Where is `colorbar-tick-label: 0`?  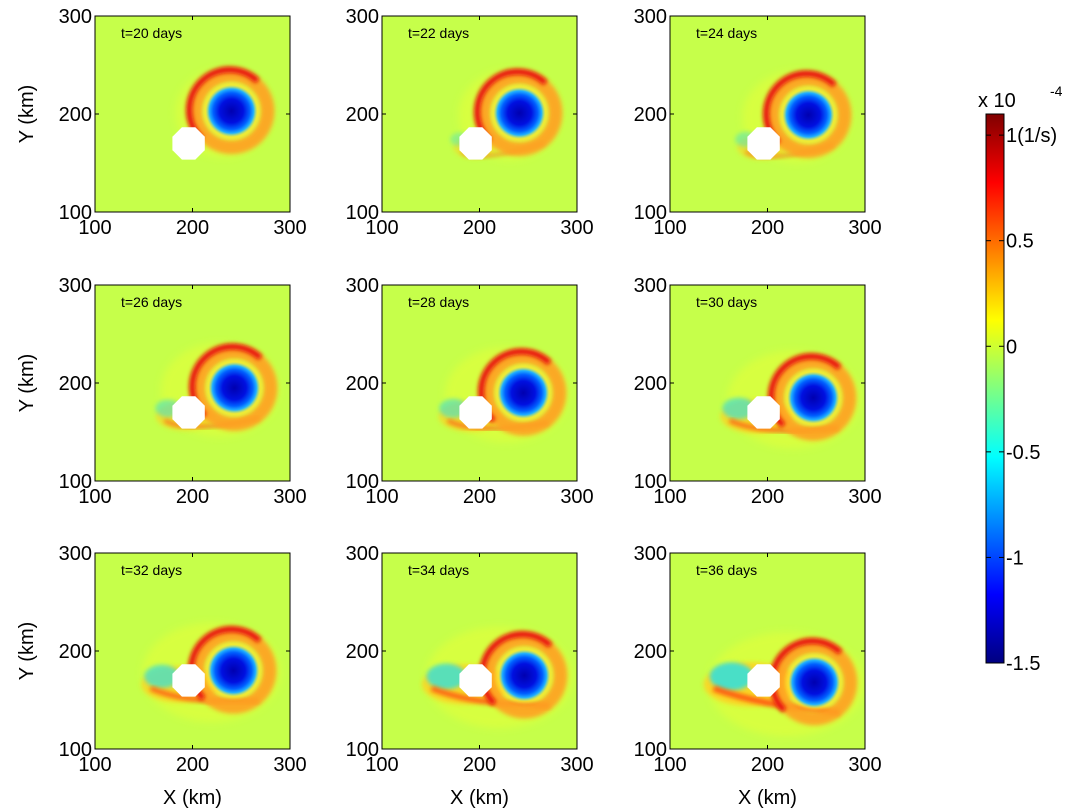 colorbar-tick-label: 0 is located at coordinates (1011, 347).